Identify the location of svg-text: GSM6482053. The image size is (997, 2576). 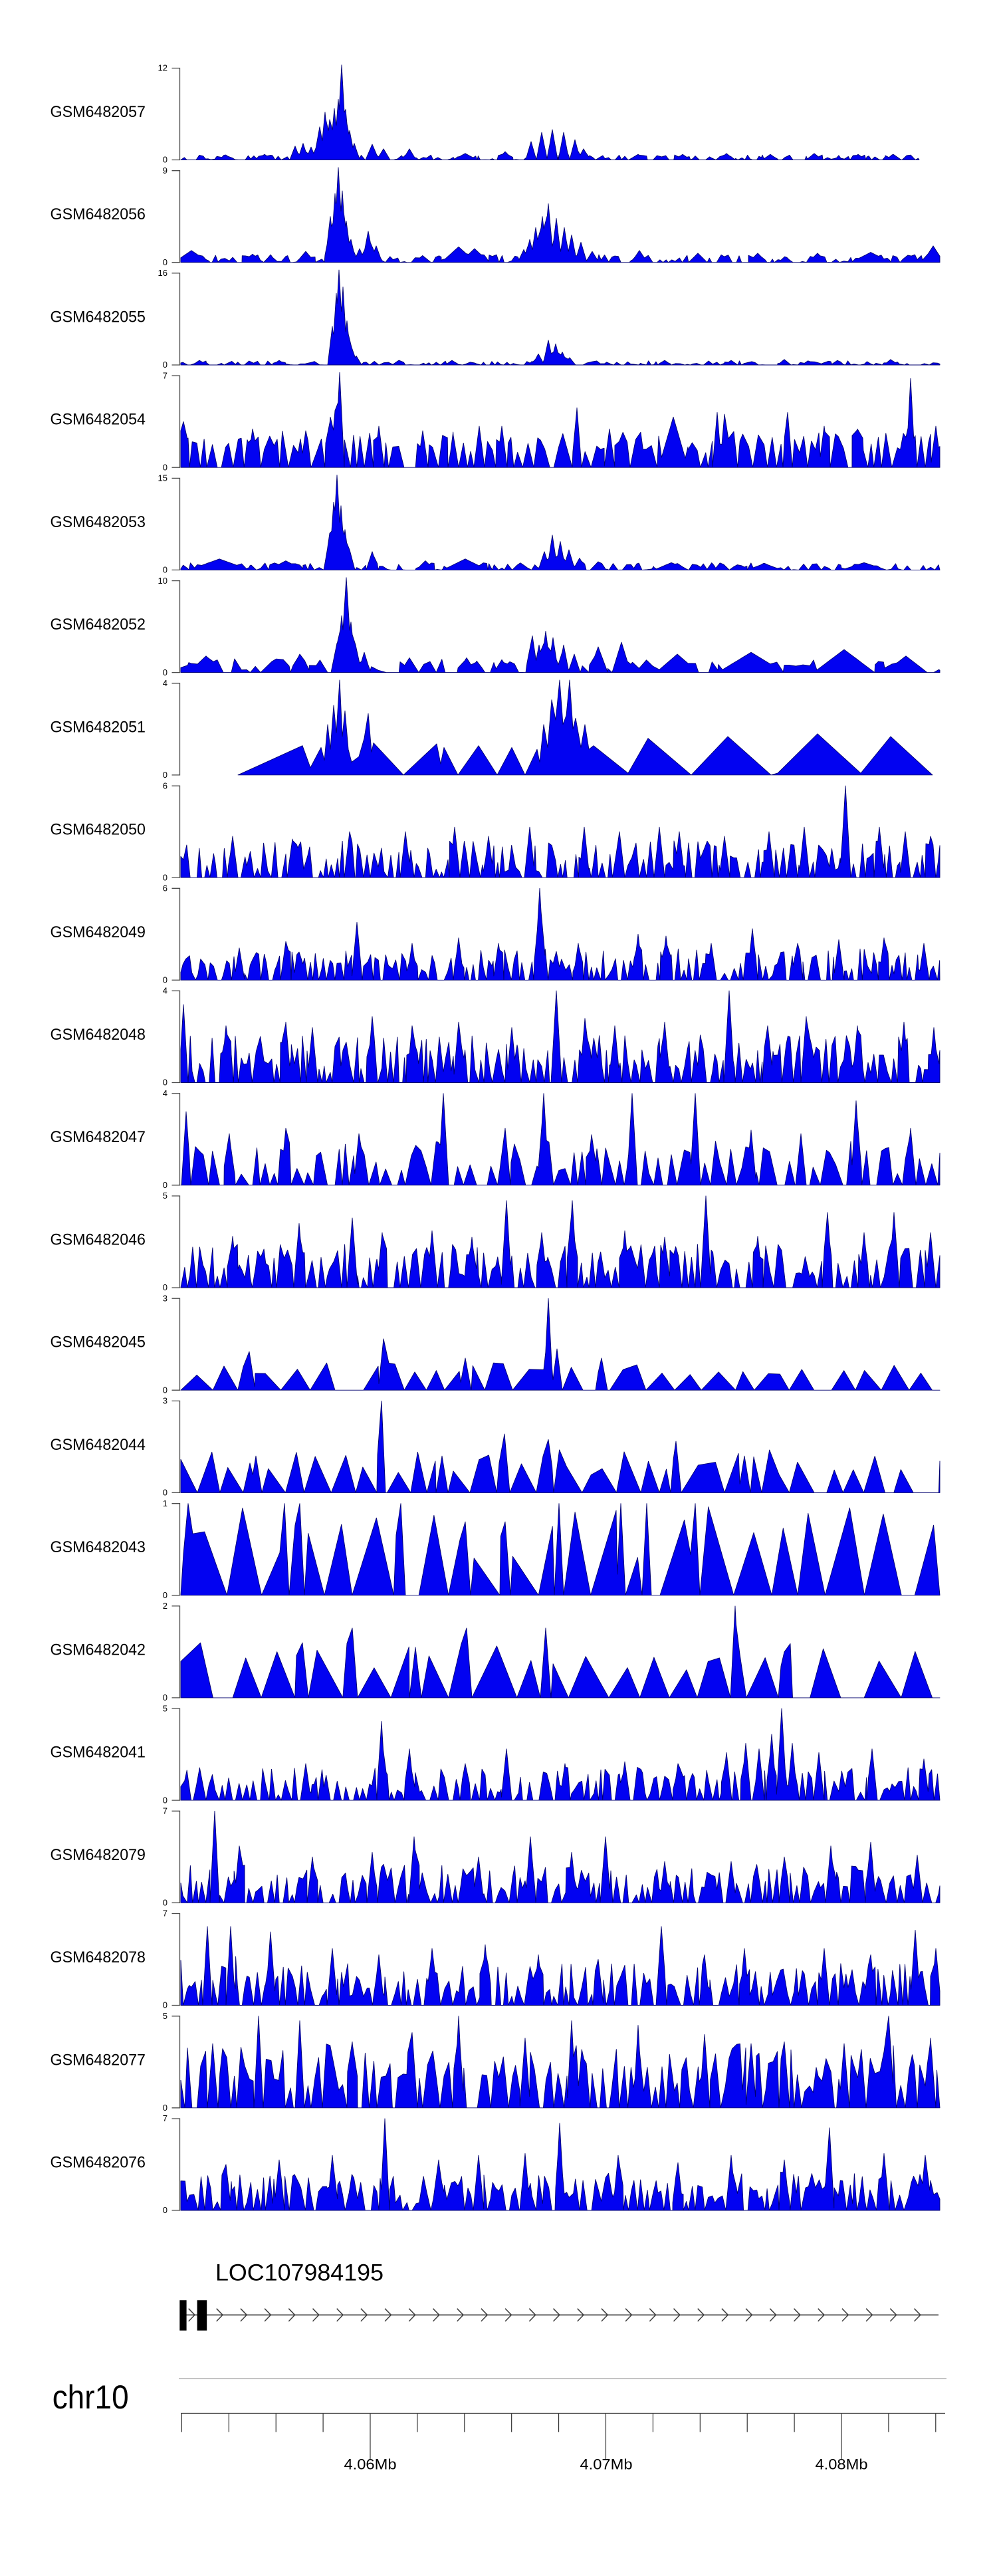
(98, 522).